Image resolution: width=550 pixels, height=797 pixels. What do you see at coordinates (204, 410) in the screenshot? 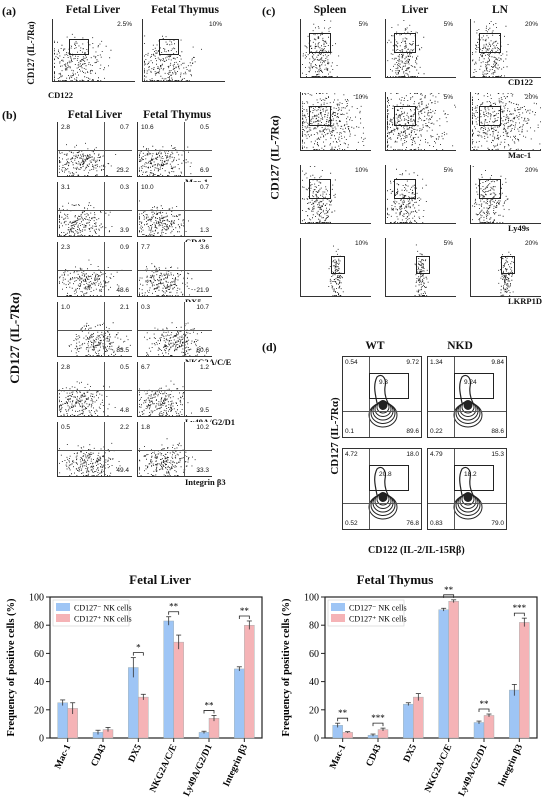
I see `quadrant-lower-right: 9.5` at bounding box center [204, 410].